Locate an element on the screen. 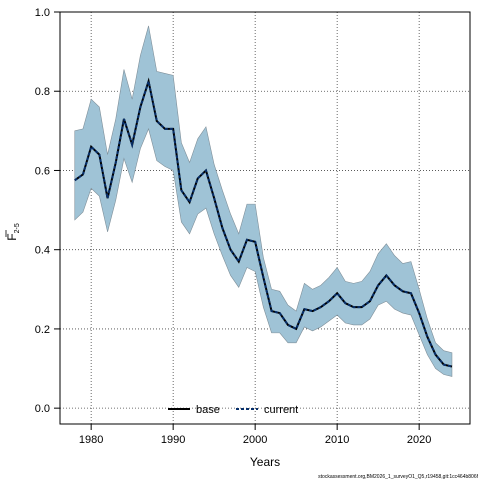 Image resolution: width=480 pixels, height=480 pixels. y-tick-label: 0.4 is located at coordinates (42, 251).